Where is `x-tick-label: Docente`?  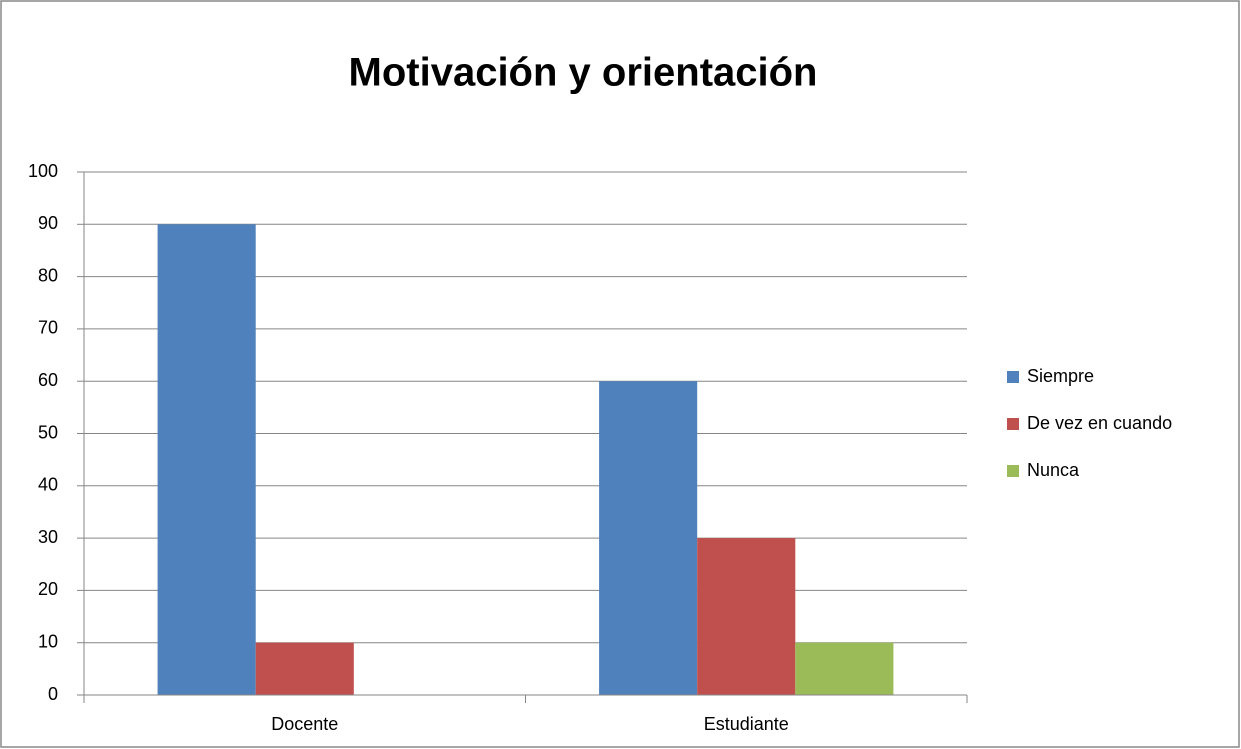 x-tick-label: Docente is located at coordinates (304, 724).